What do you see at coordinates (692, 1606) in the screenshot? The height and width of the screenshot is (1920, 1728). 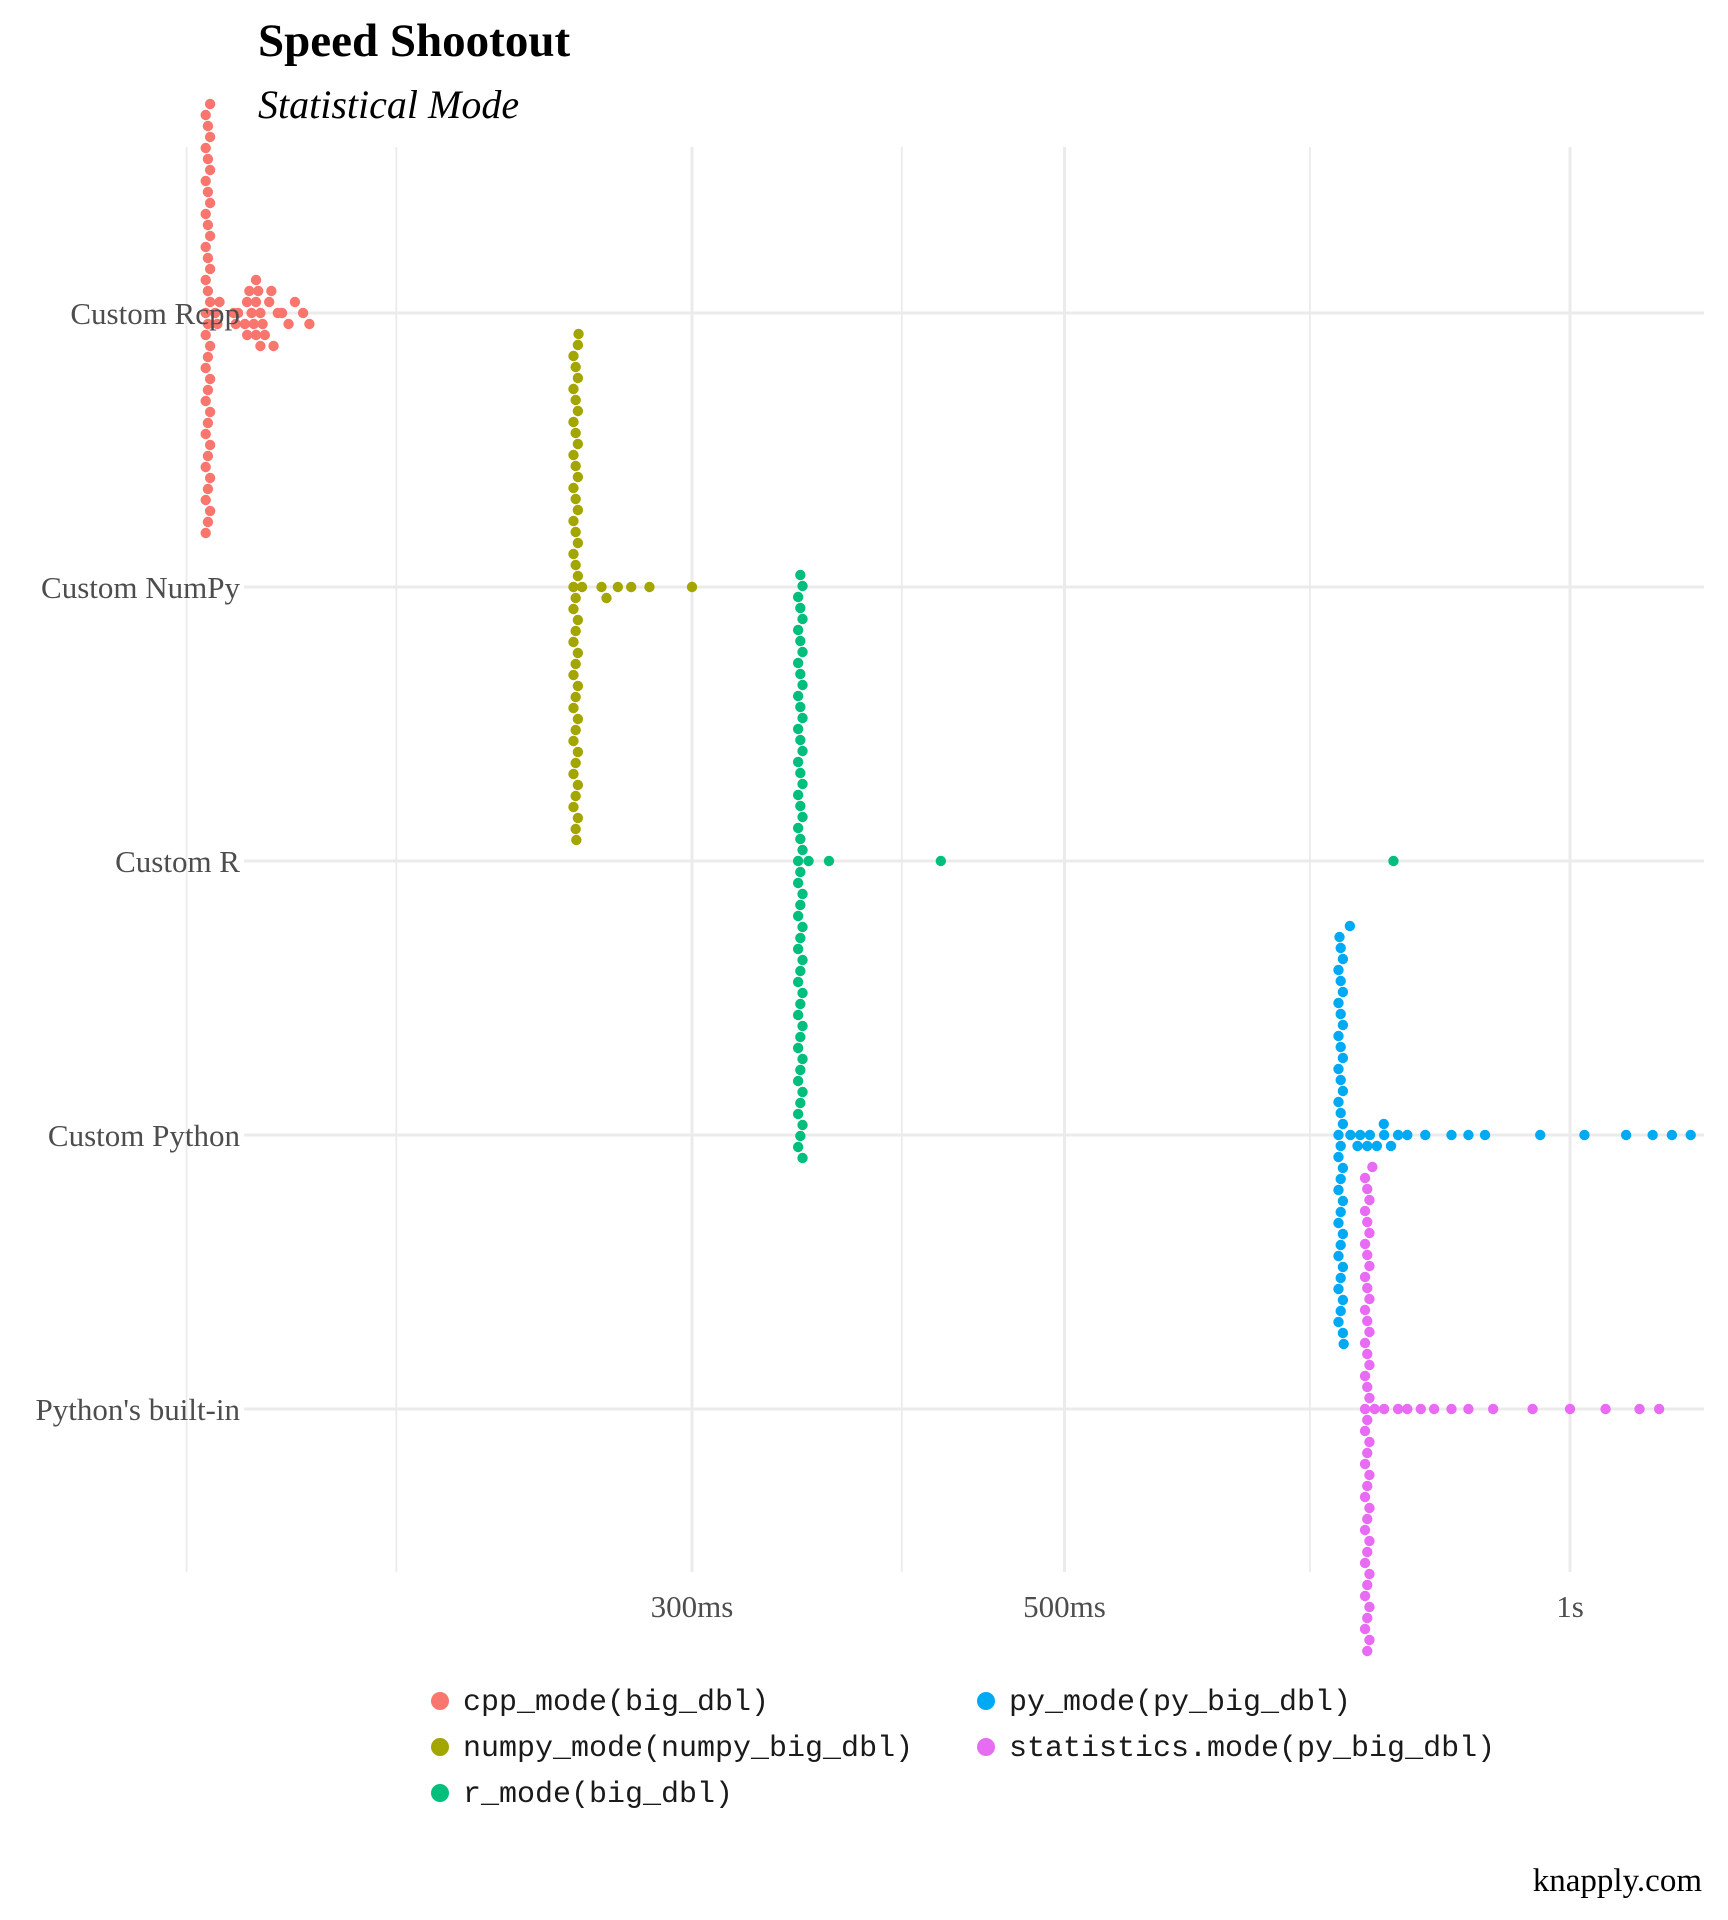 I see `x-tick-label-300ms: 300ms` at bounding box center [692, 1606].